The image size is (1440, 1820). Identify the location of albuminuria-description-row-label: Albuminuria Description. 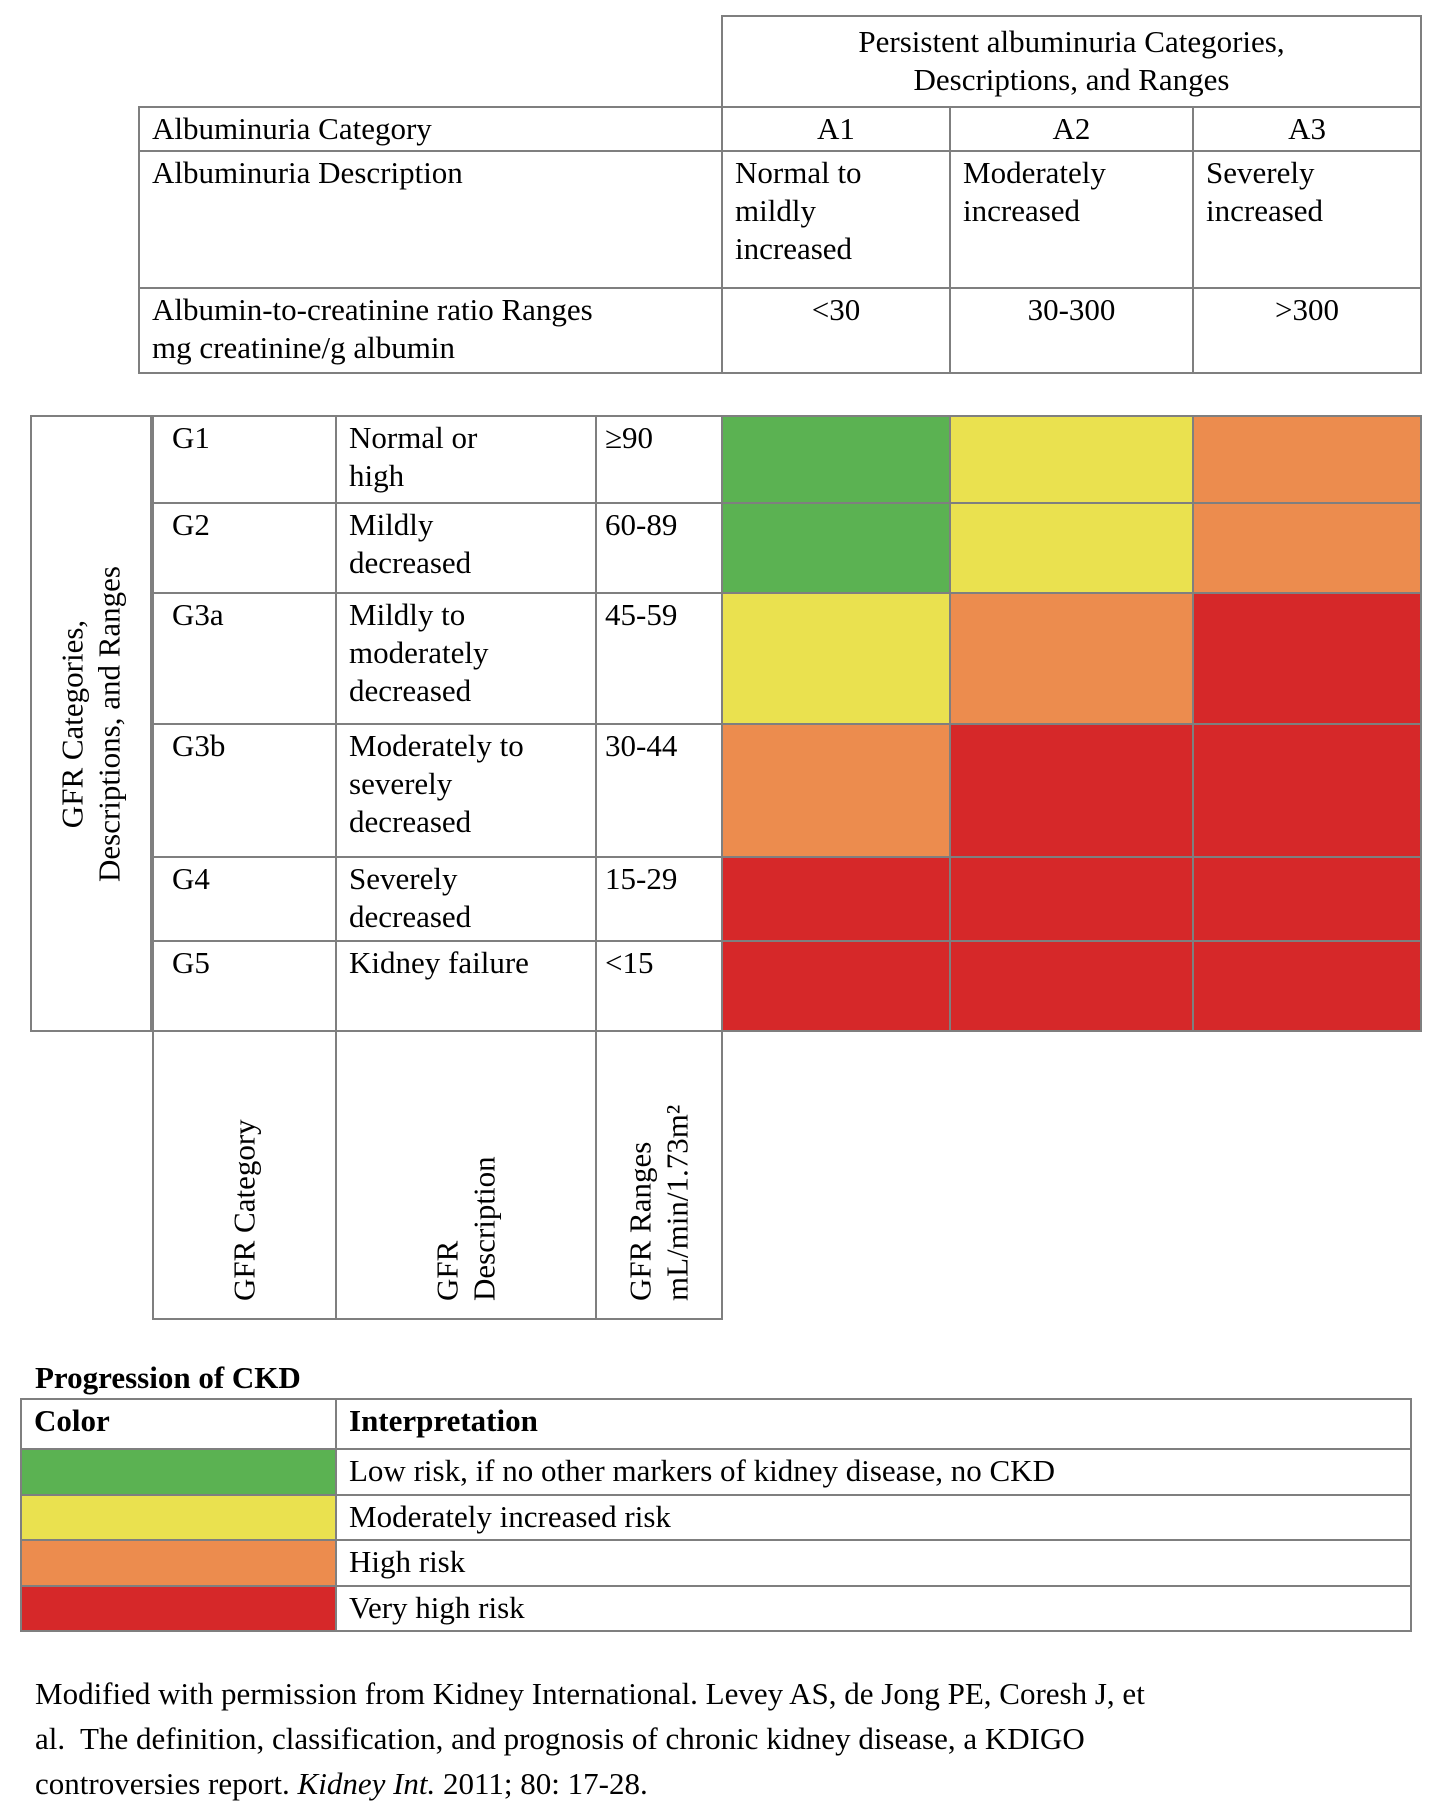
(430, 219).